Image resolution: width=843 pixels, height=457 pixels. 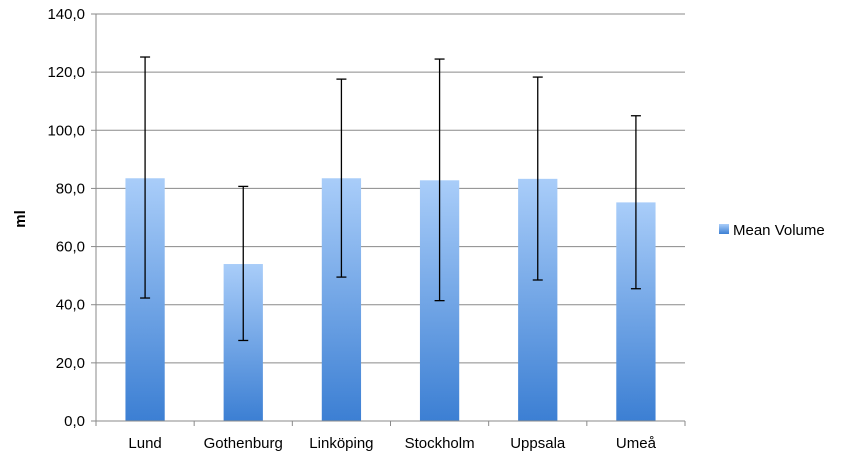 I want to click on legend-swatch, so click(x=724, y=229).